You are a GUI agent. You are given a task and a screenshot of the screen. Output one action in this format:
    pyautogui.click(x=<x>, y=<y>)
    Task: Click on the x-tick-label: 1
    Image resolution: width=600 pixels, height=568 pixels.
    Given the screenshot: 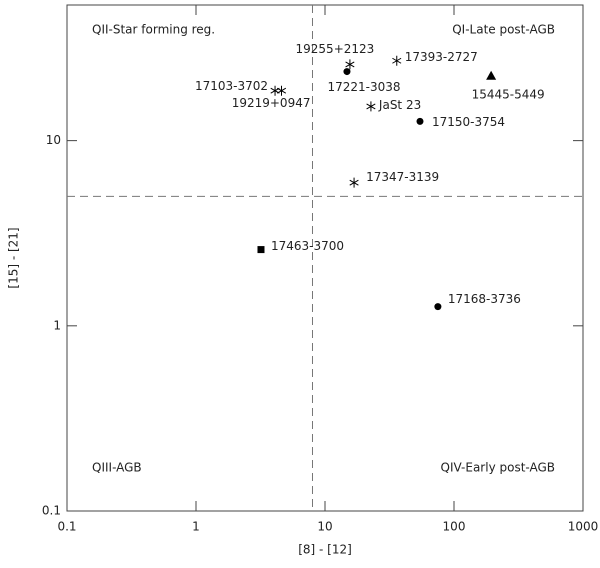 What is the action you would take?
    pyautogui.click(x=196, y=527)
    